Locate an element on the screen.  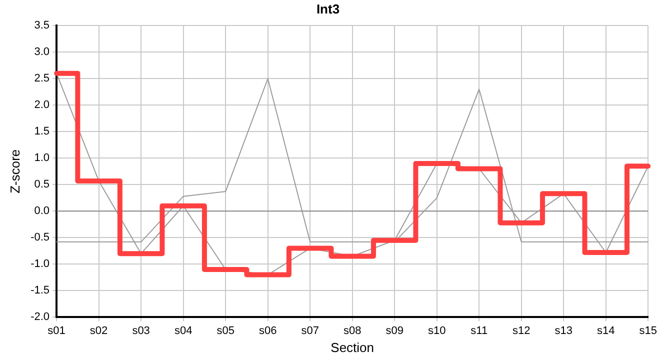
x-tick-label: s08 is located at coordinates (352, 330).